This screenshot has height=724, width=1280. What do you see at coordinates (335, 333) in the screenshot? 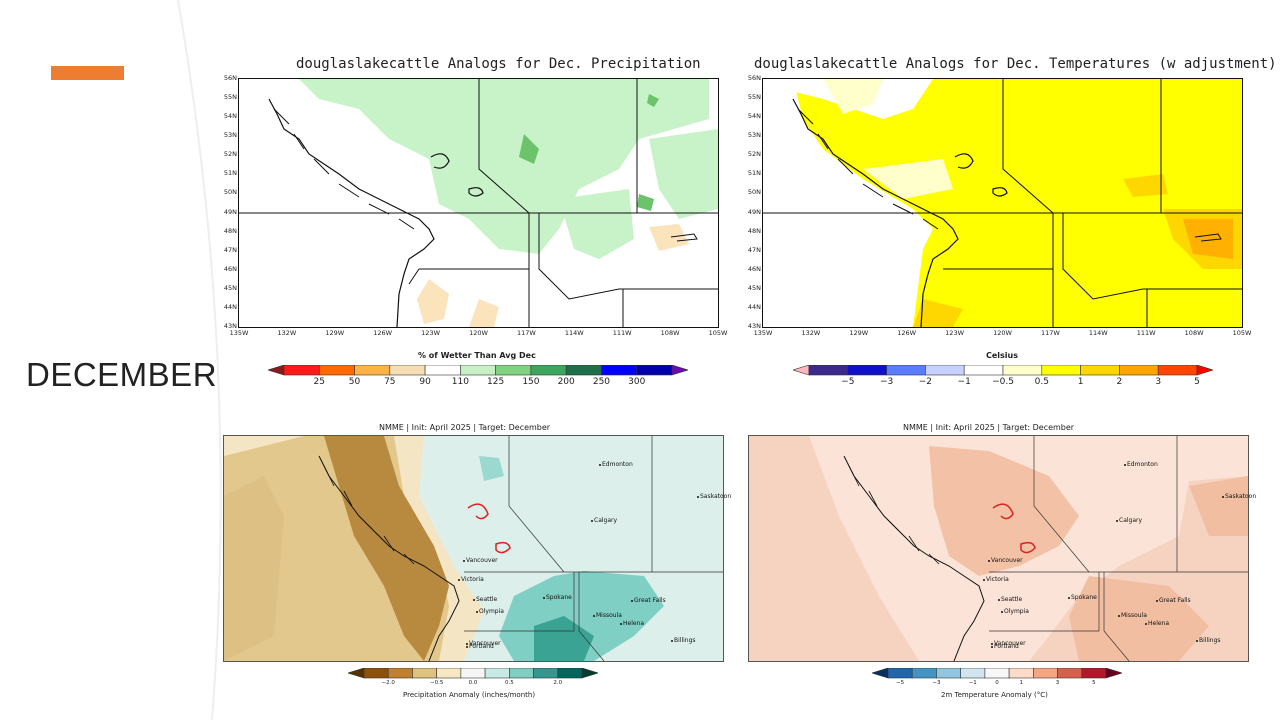
I see `analog-precip-lon-label: 129W` at bounding box center [335, 333].